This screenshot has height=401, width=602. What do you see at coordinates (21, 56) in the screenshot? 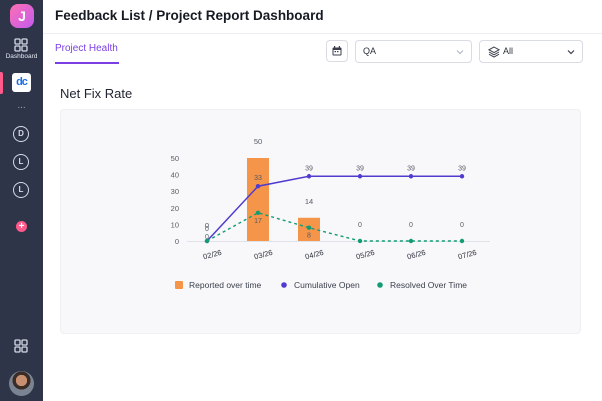
I see `sidebar-item-dashboard-label: Dashboard` at bounding box center [21, 56].